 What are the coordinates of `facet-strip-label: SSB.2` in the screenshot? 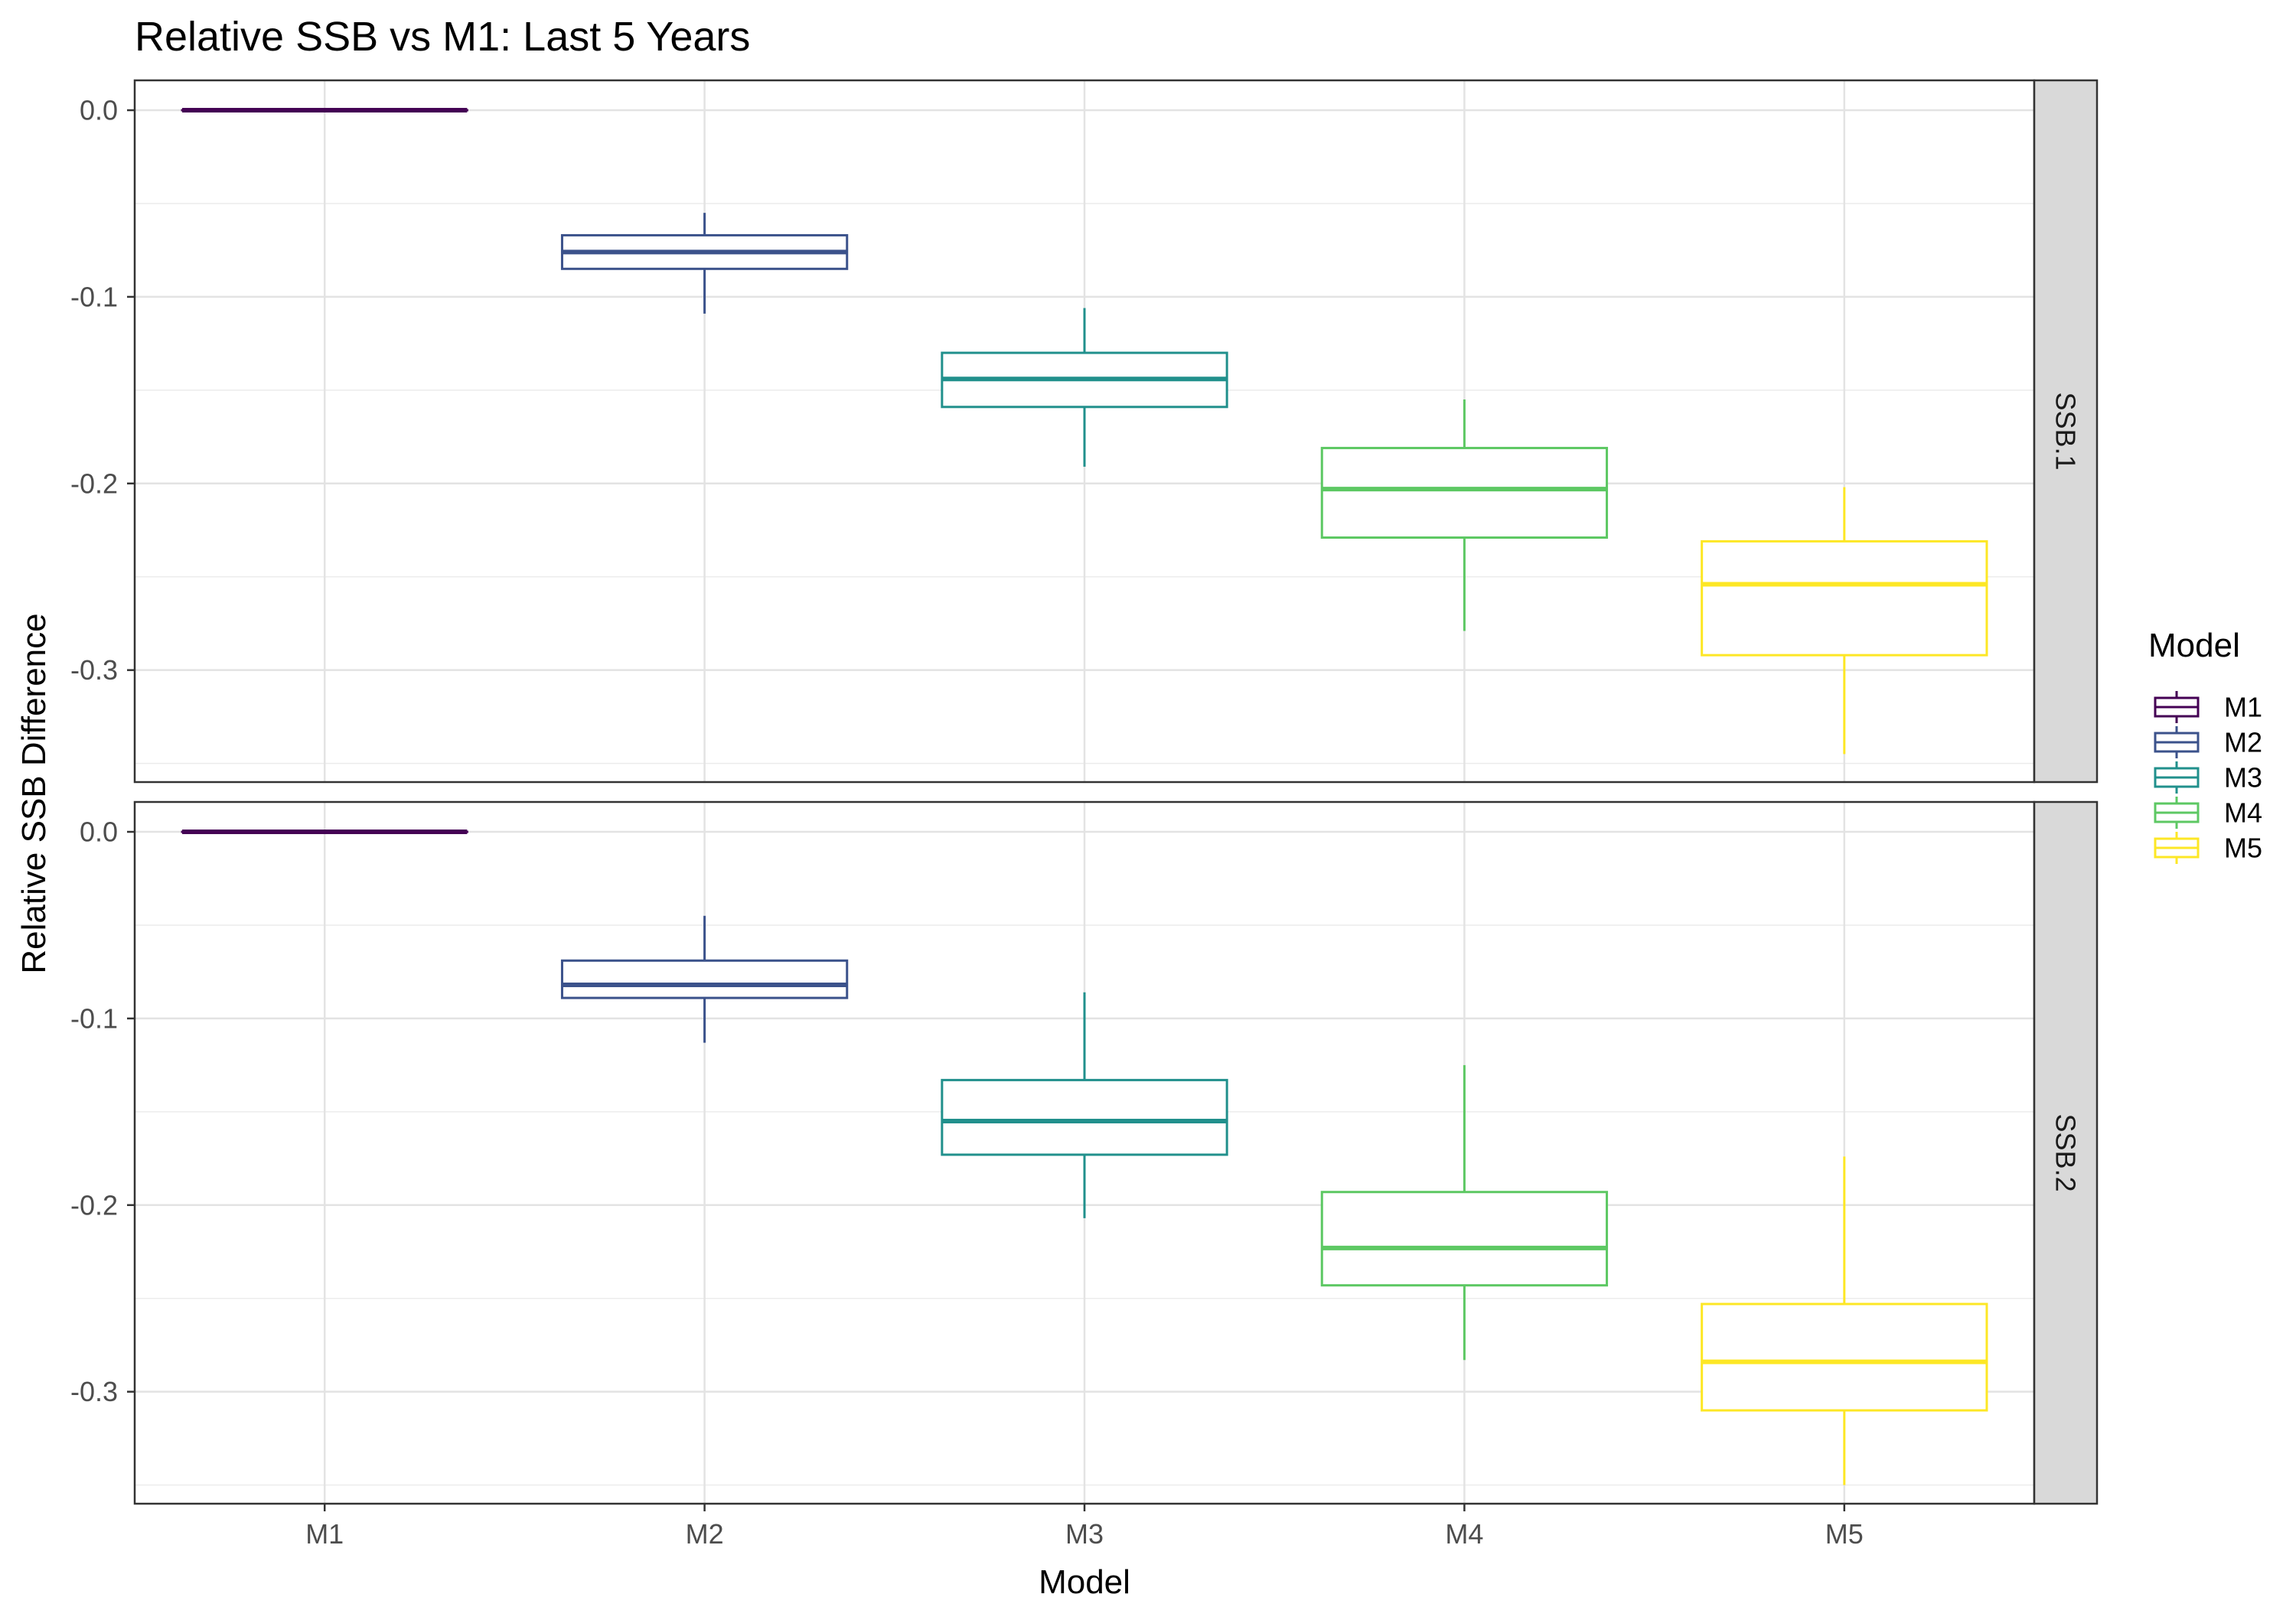 It's located at (2066, 1152).